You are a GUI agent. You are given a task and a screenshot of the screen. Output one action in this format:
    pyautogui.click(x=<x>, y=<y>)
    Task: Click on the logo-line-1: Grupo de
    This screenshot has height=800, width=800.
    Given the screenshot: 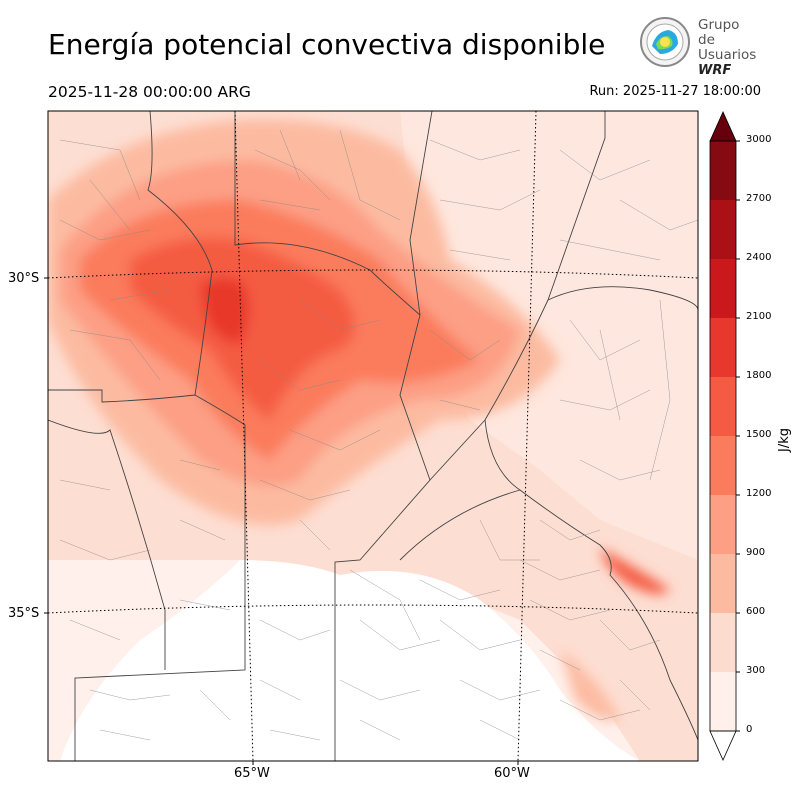 What is the action you would take?
    pyautogui.click(x=719, y=32)
    